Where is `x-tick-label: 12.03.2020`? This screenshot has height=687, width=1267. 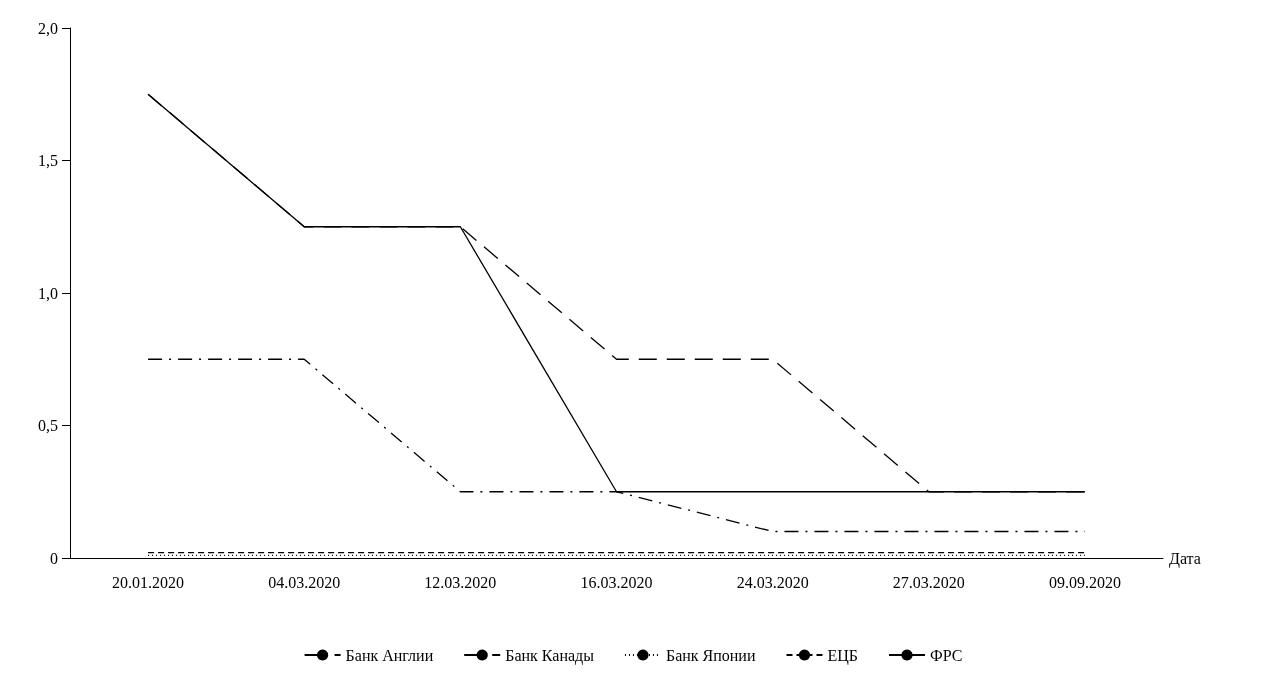
x-tick-label: 12.03.2020 is located at coordinates (460, 582).